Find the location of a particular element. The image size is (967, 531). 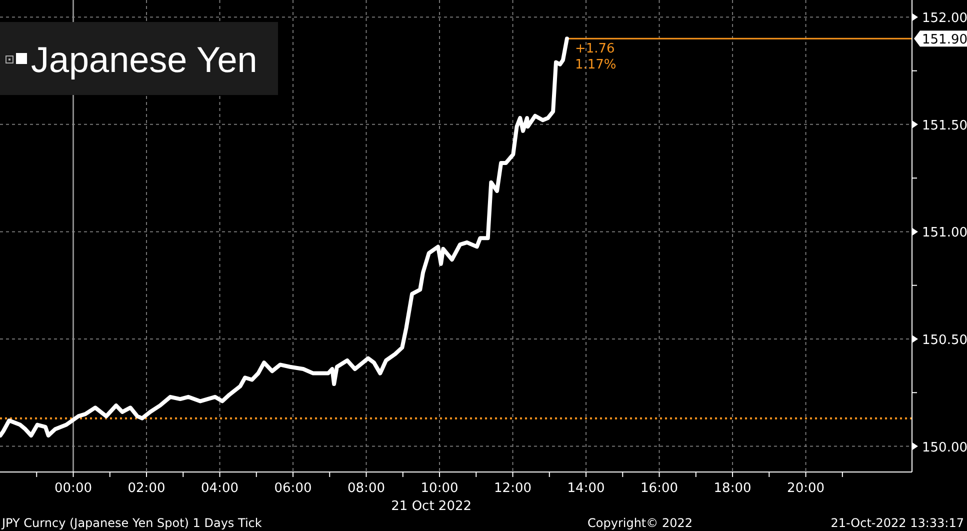

x-tick-label: 00:00 is located at coordinates (73, 488).